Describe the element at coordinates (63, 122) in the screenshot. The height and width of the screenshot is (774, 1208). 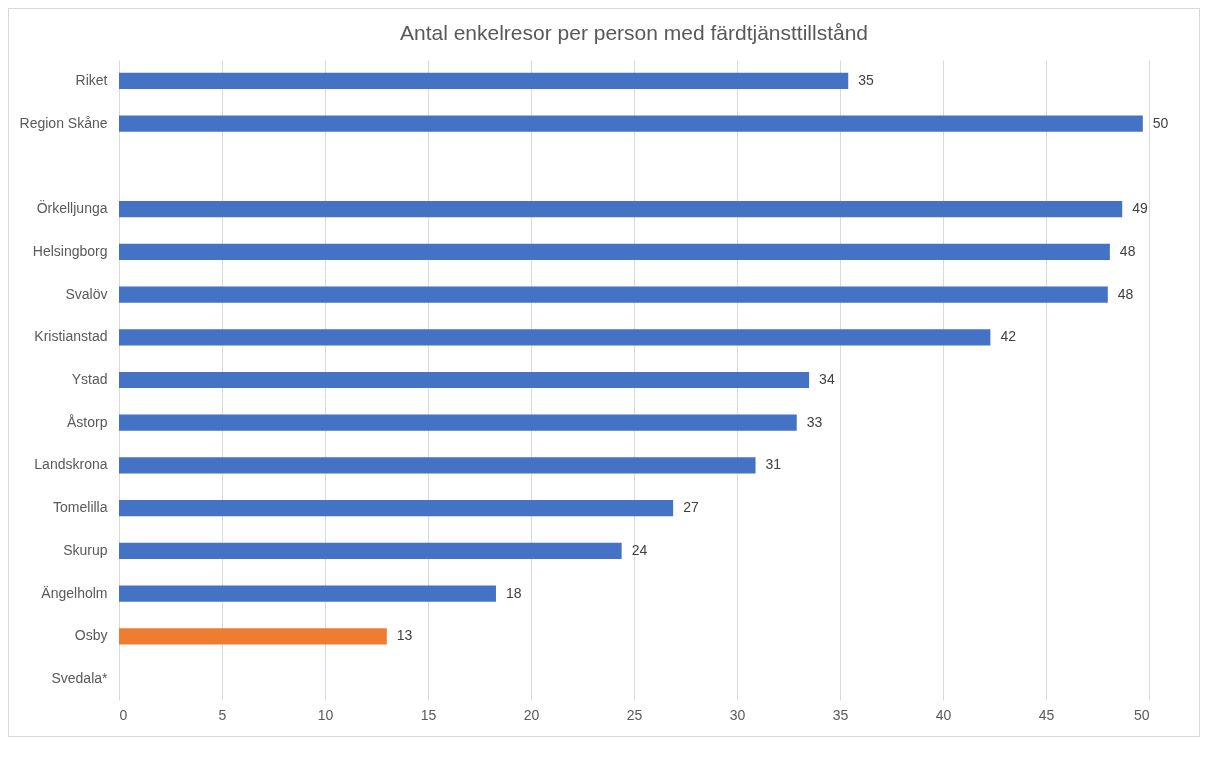
I see `y-tick-label: Region Skåne` at that location.